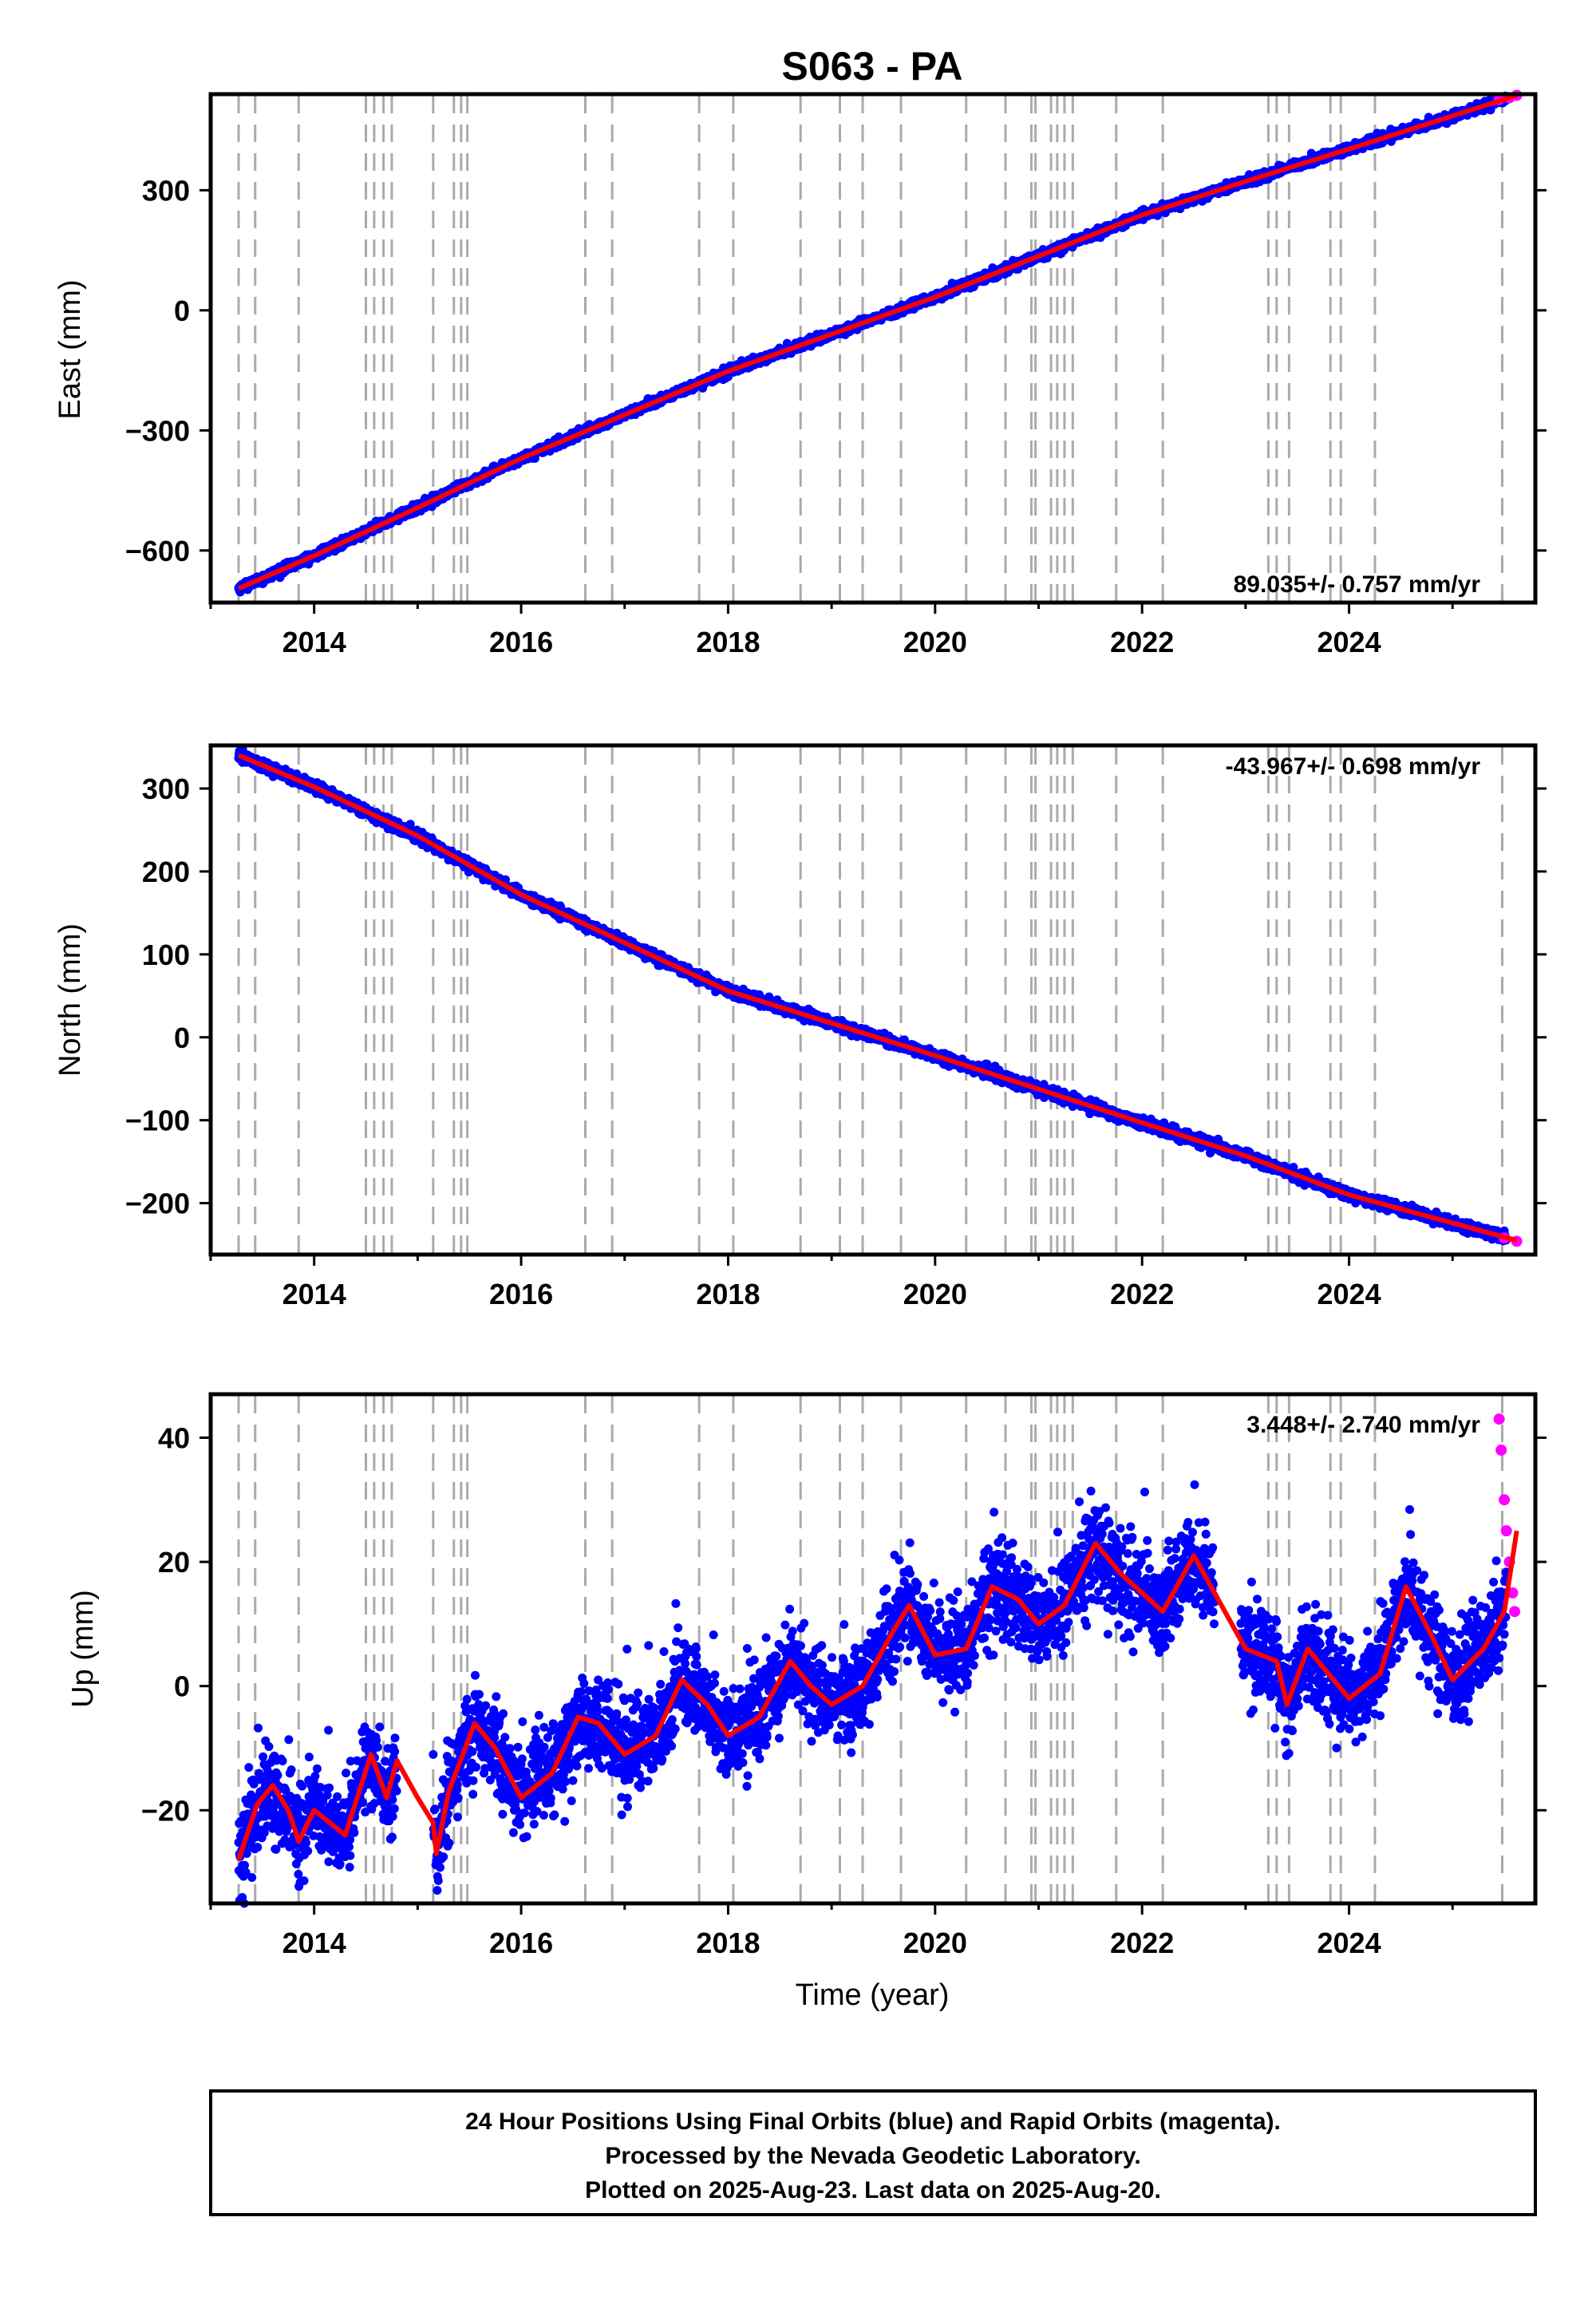 The width and height of the screenshot is (1596, 2316). Describe the element at coordinates (157, 551) in the screenshot. I see `east-ytick-label-3: −600` at that location.